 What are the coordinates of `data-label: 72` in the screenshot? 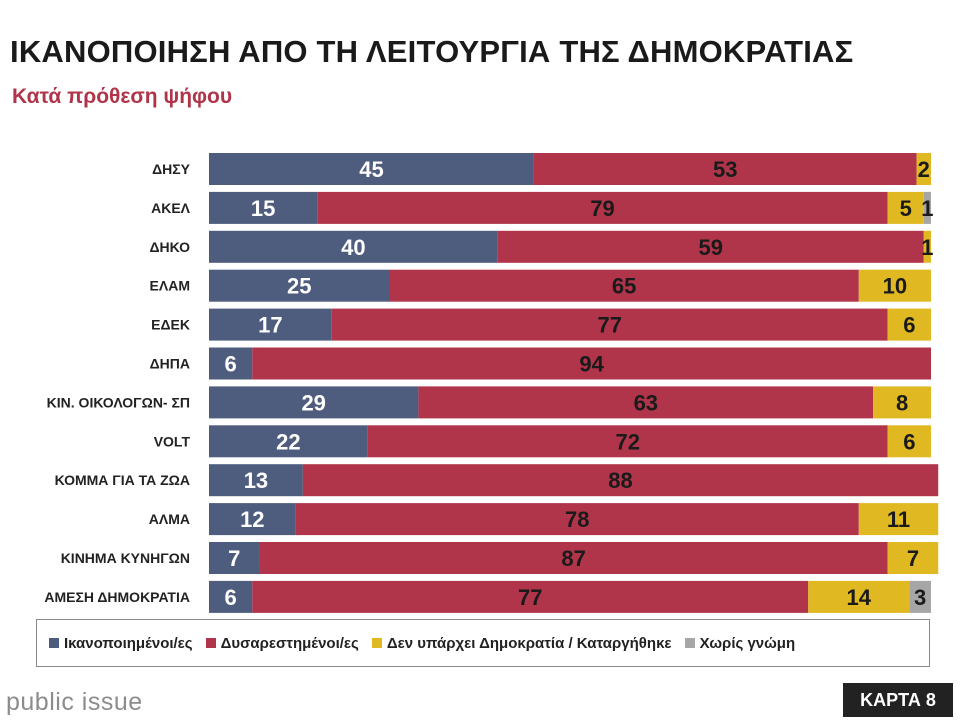 It's located at (628, 441).